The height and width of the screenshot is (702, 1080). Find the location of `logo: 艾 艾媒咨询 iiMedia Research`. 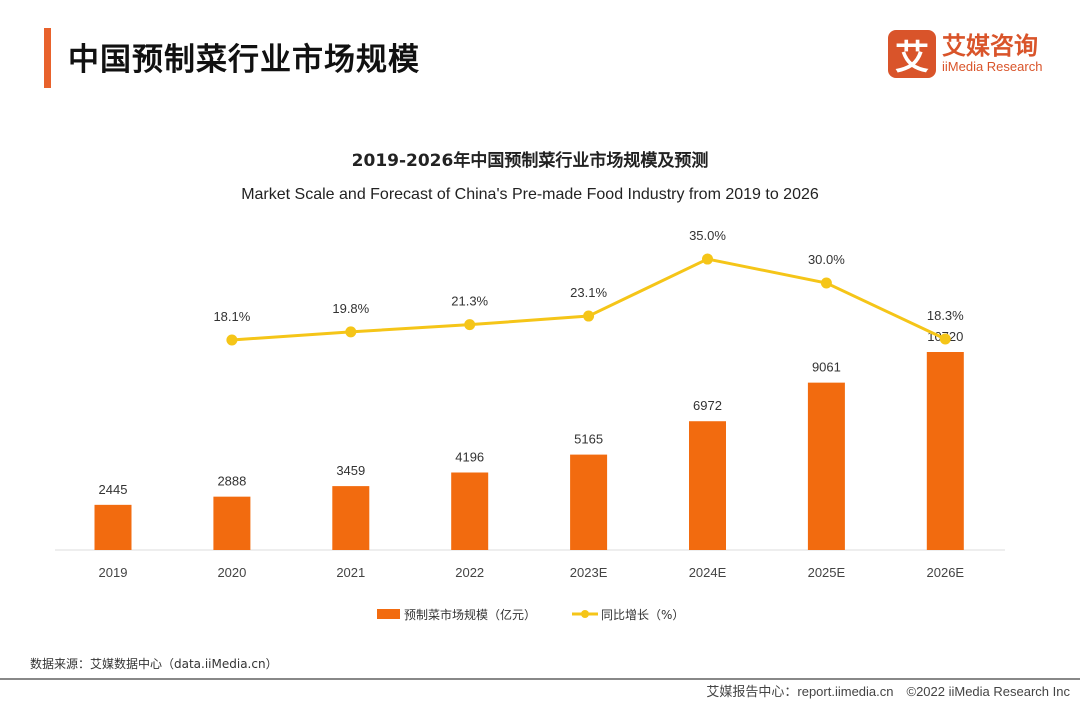

logo: 艾 艾媒咨询 iiMedia Research is located at coordinates (965, 54).